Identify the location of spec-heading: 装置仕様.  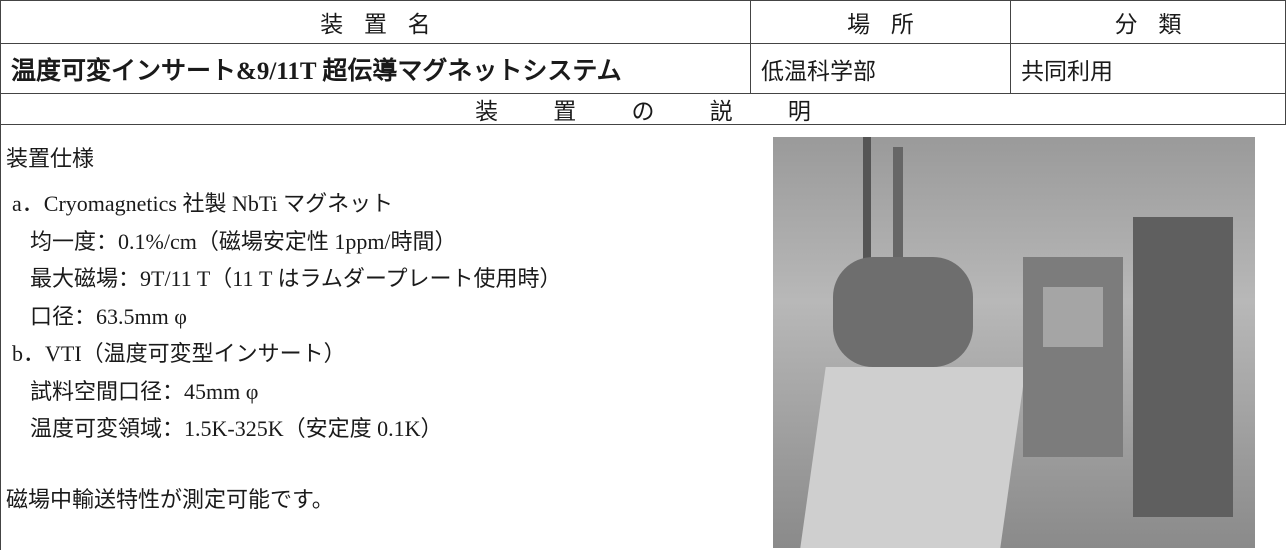
(50, 158).